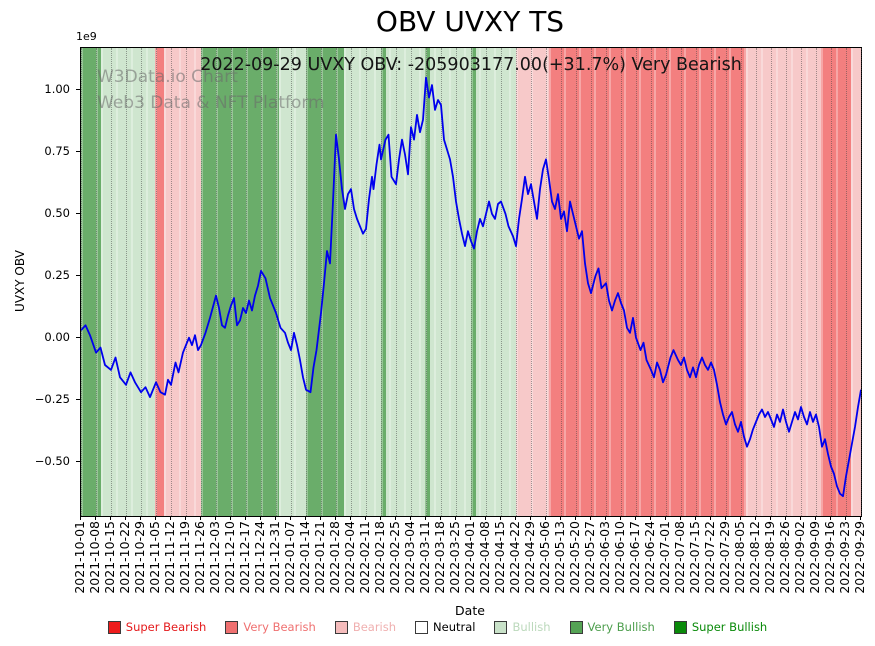 The height and width of the screenshot is (646, 875). Describe the element at coordinates (729, 627) in the screenshot. I see `legend-label: Super Bullish` at that location.